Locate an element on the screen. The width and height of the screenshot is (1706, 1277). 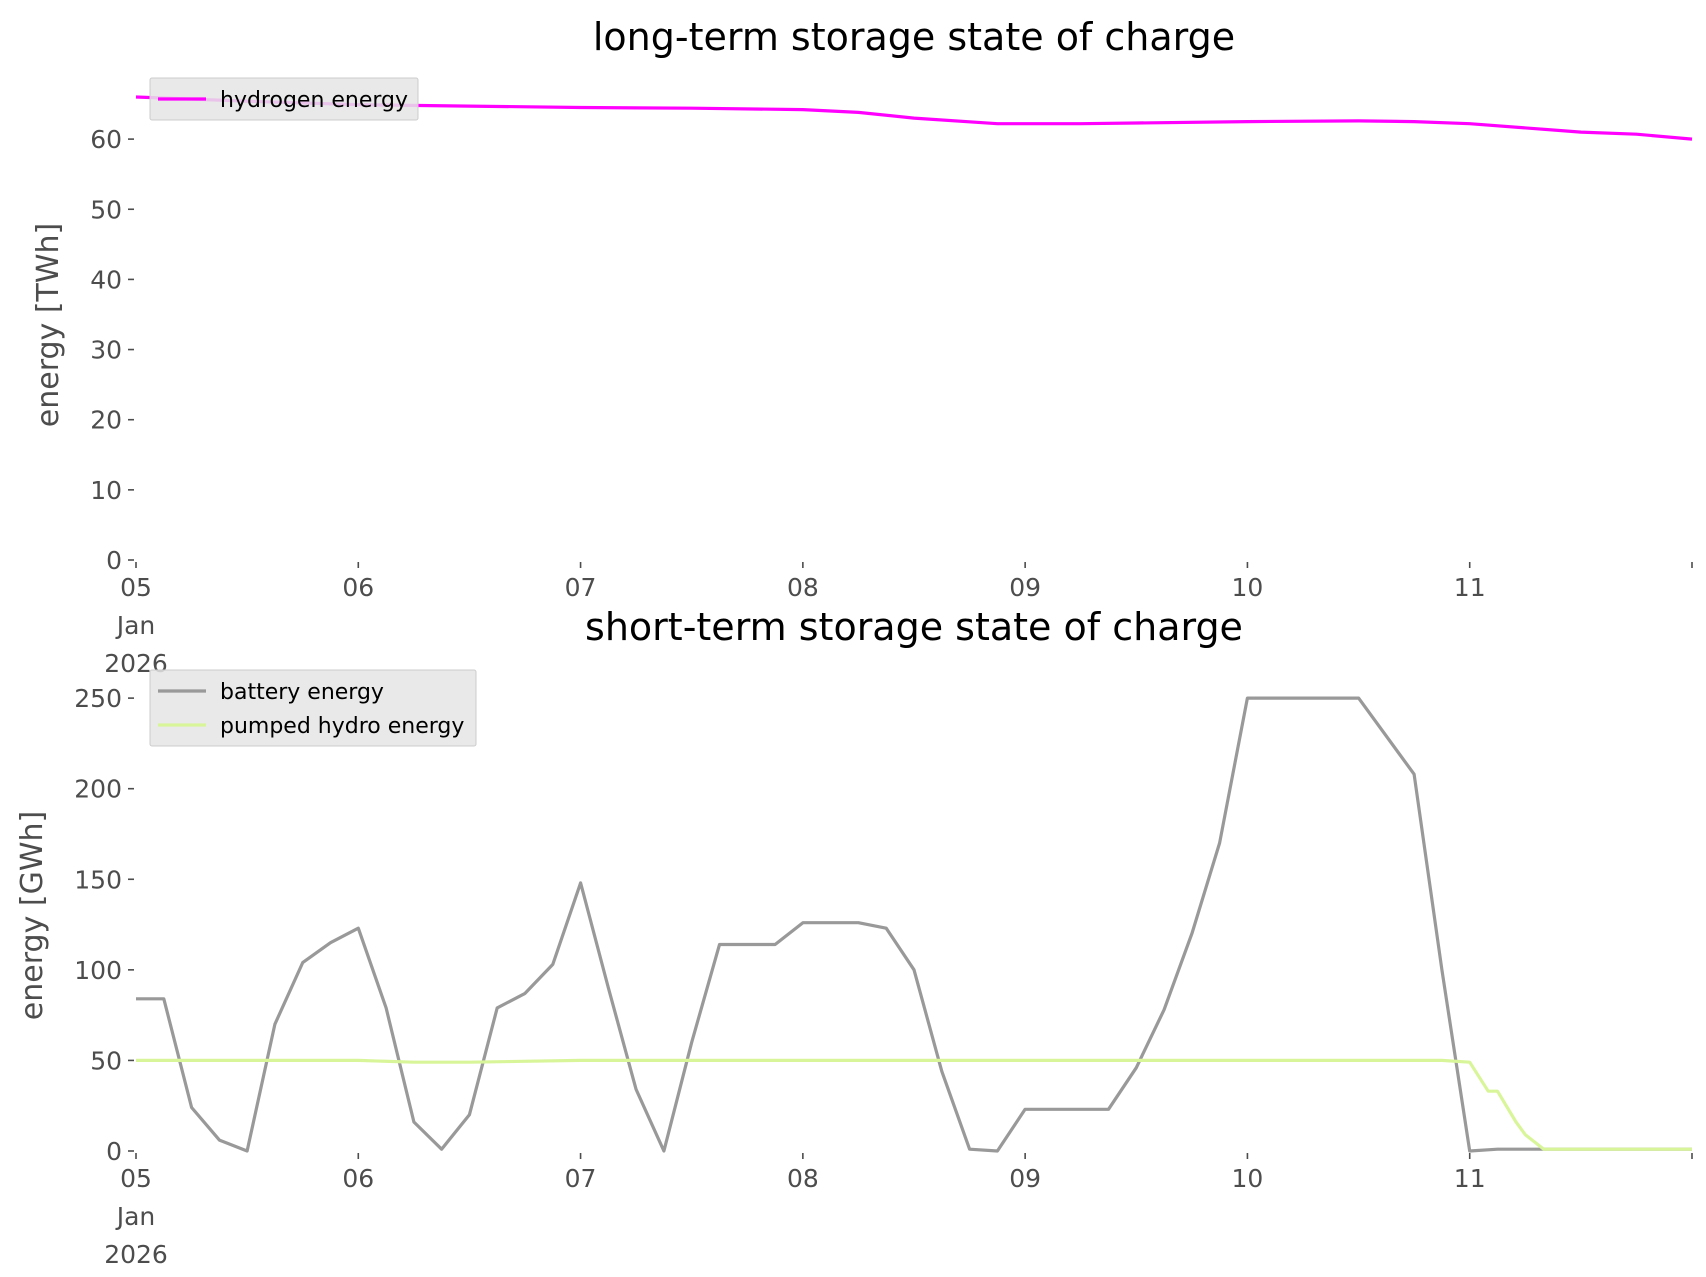
legend-label: battery energy is located at coordinates (302, 692).